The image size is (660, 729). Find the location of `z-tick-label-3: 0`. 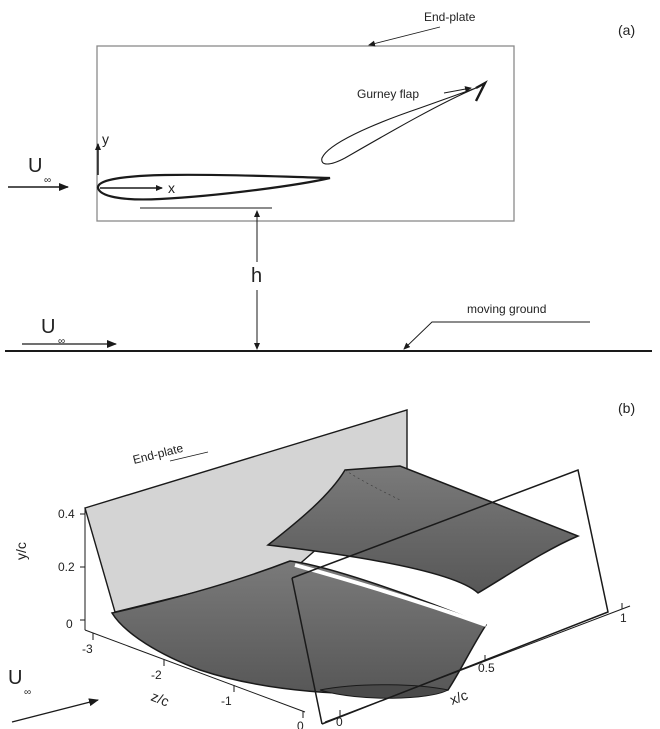

z-tick-label-3: 0 is located at coordinates (300, 724).